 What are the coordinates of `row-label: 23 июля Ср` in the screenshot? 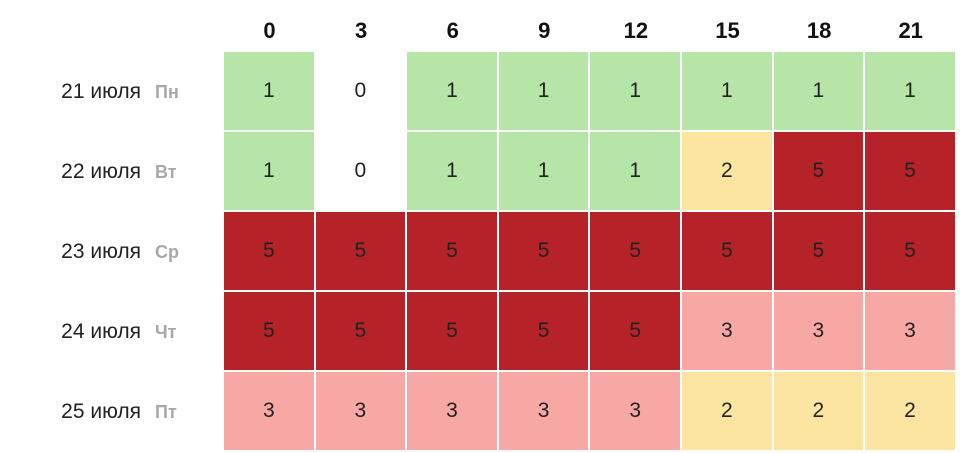 It's located at (107, 252).